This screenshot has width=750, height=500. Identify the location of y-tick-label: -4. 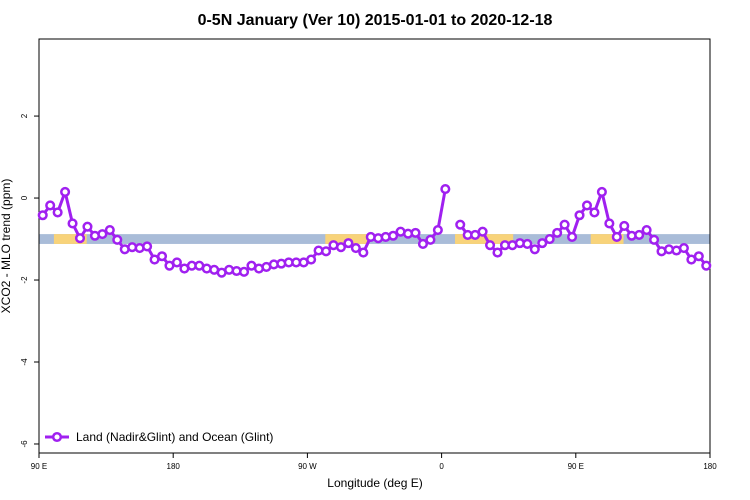
(24, 362).